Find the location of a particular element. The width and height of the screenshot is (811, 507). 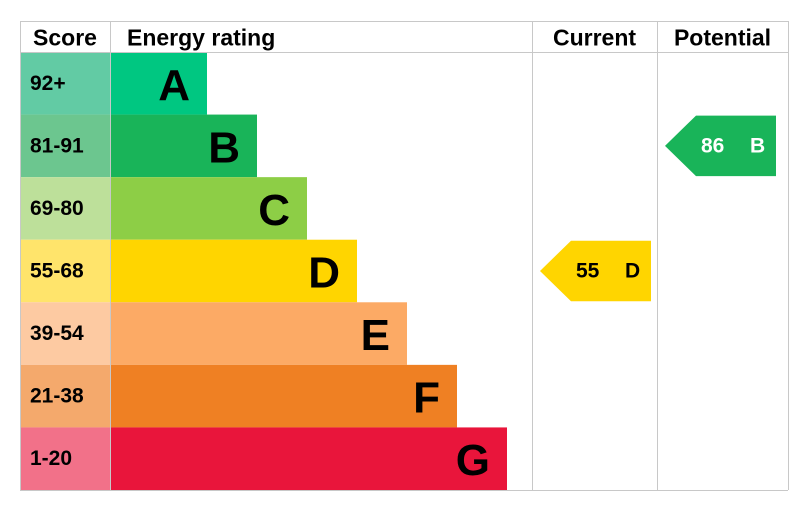

rating-letter: G is located at coordinates (473, 460).